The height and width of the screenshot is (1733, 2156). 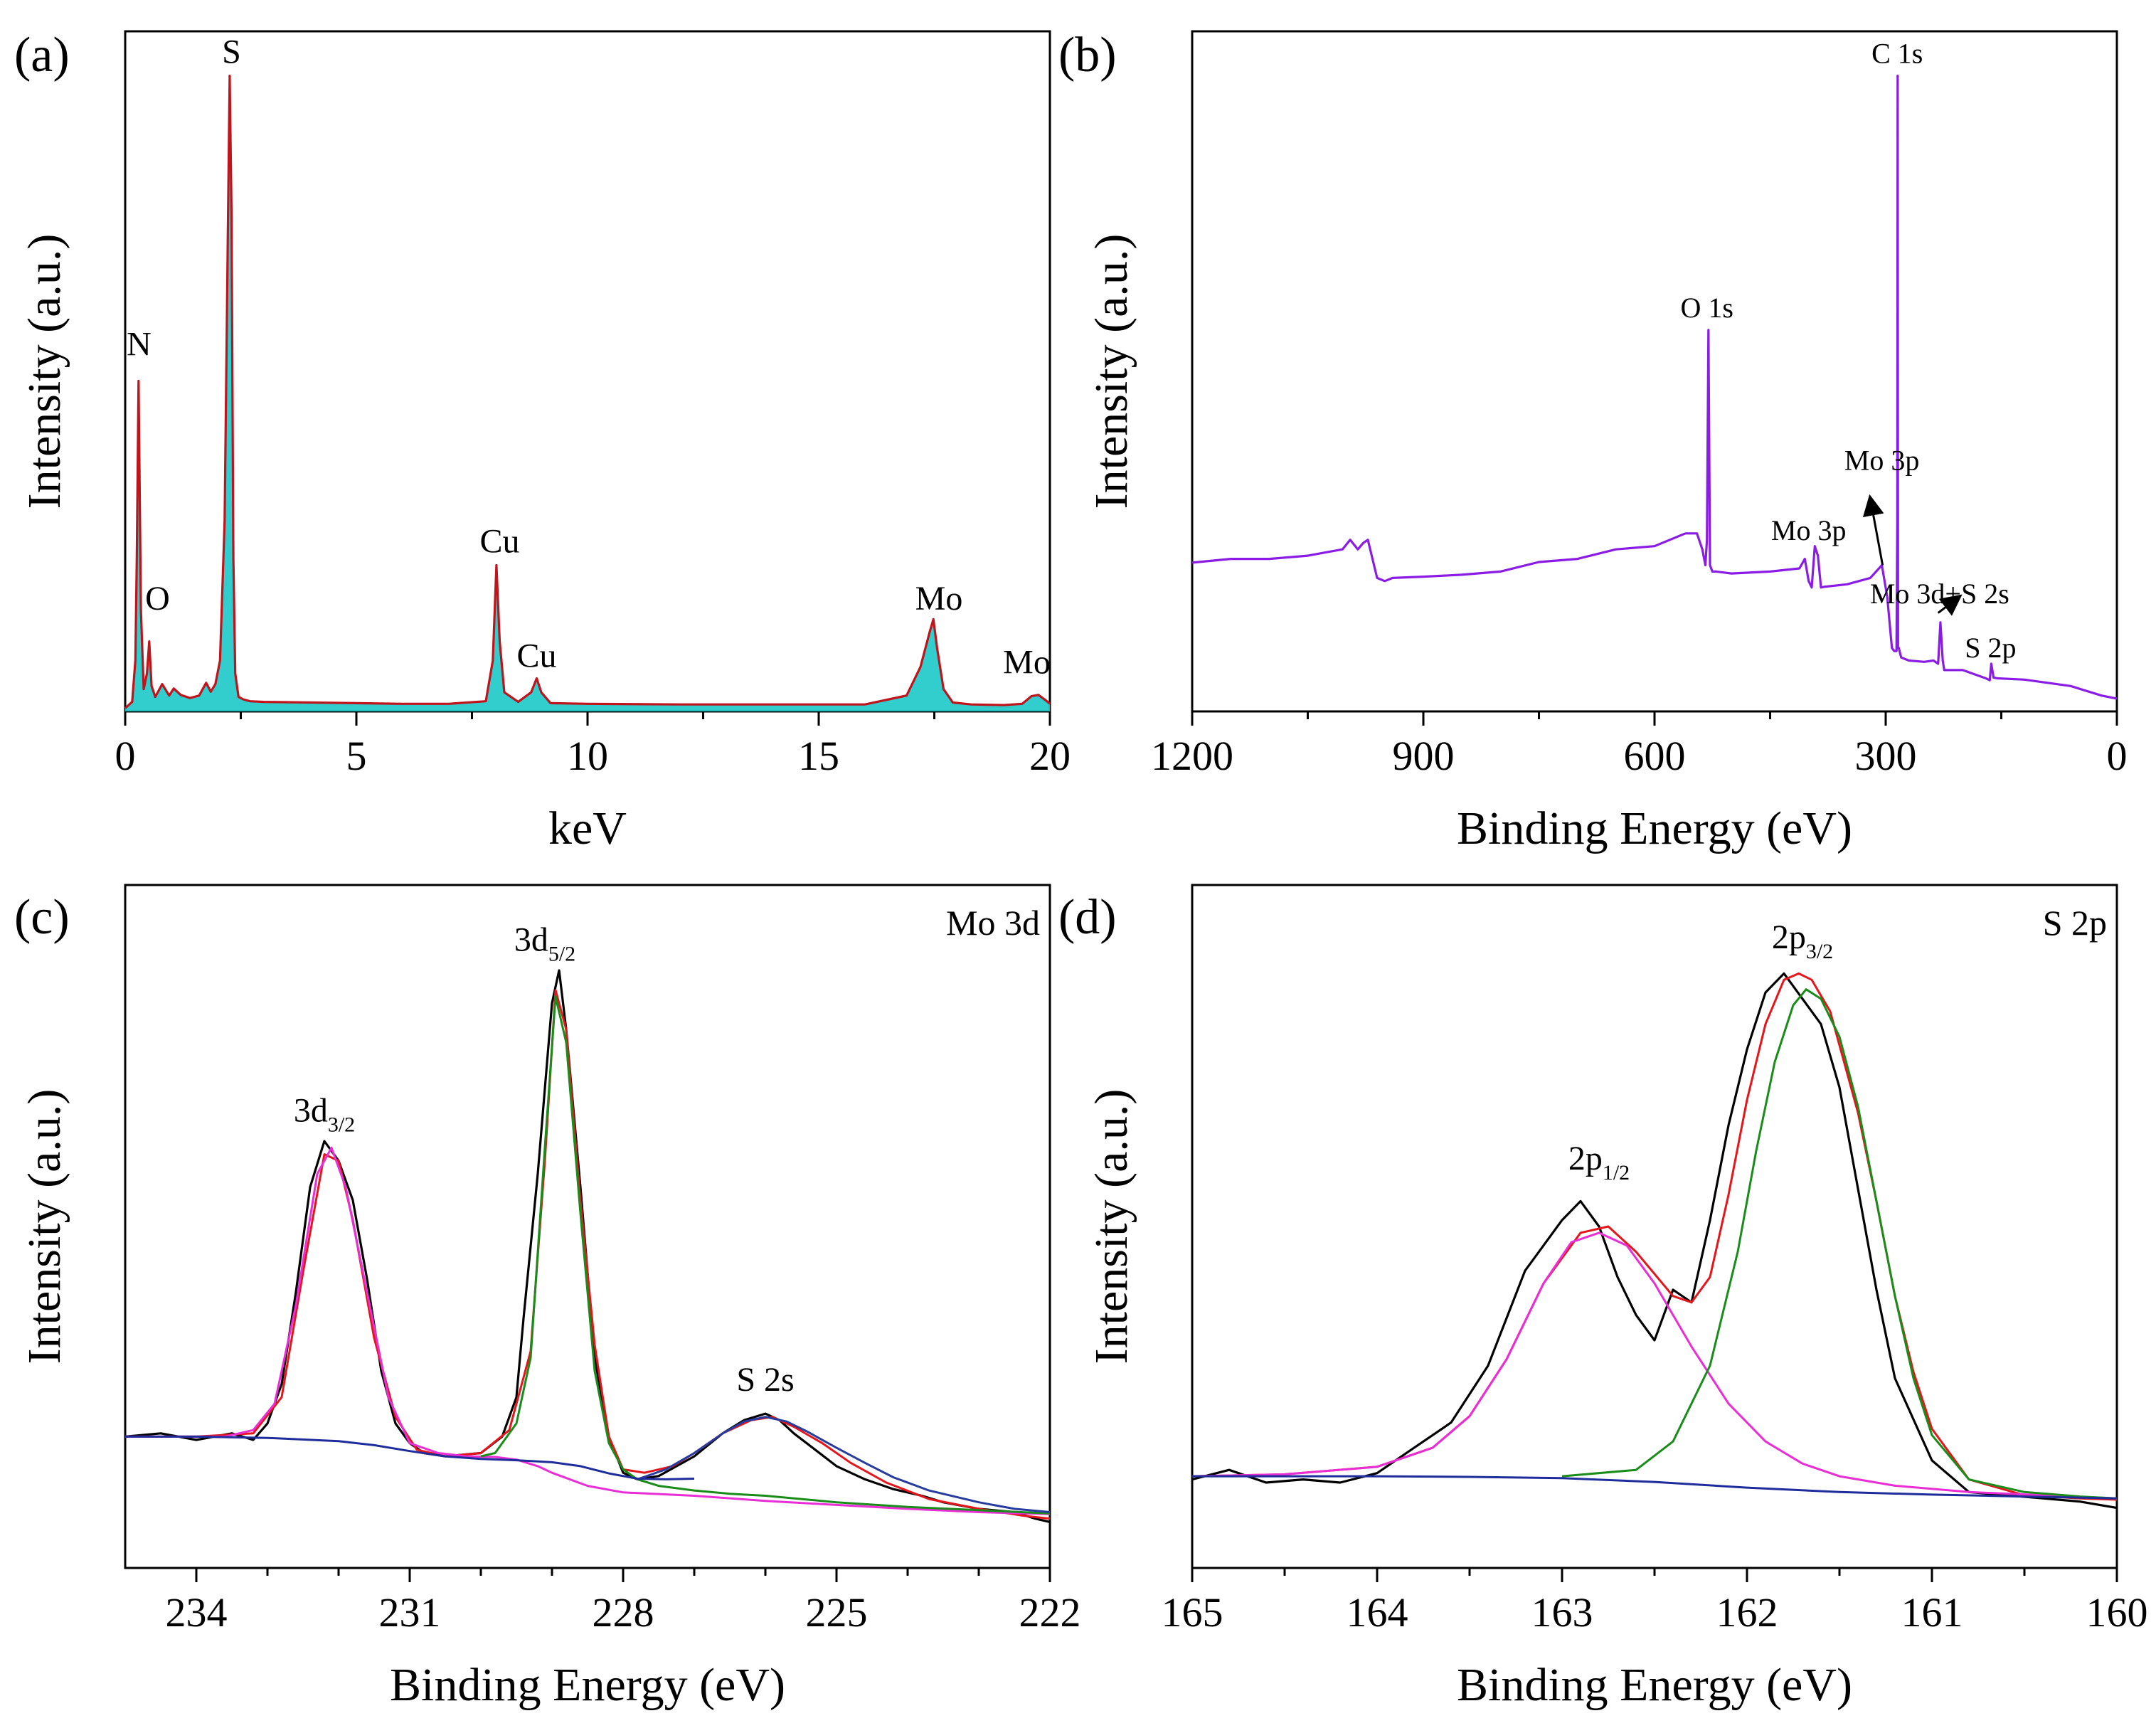 What do you see at coordinates (1192, 756) in the screenshot?
I see `x-tick-label: 1200` at bounding box center [1192, 756].